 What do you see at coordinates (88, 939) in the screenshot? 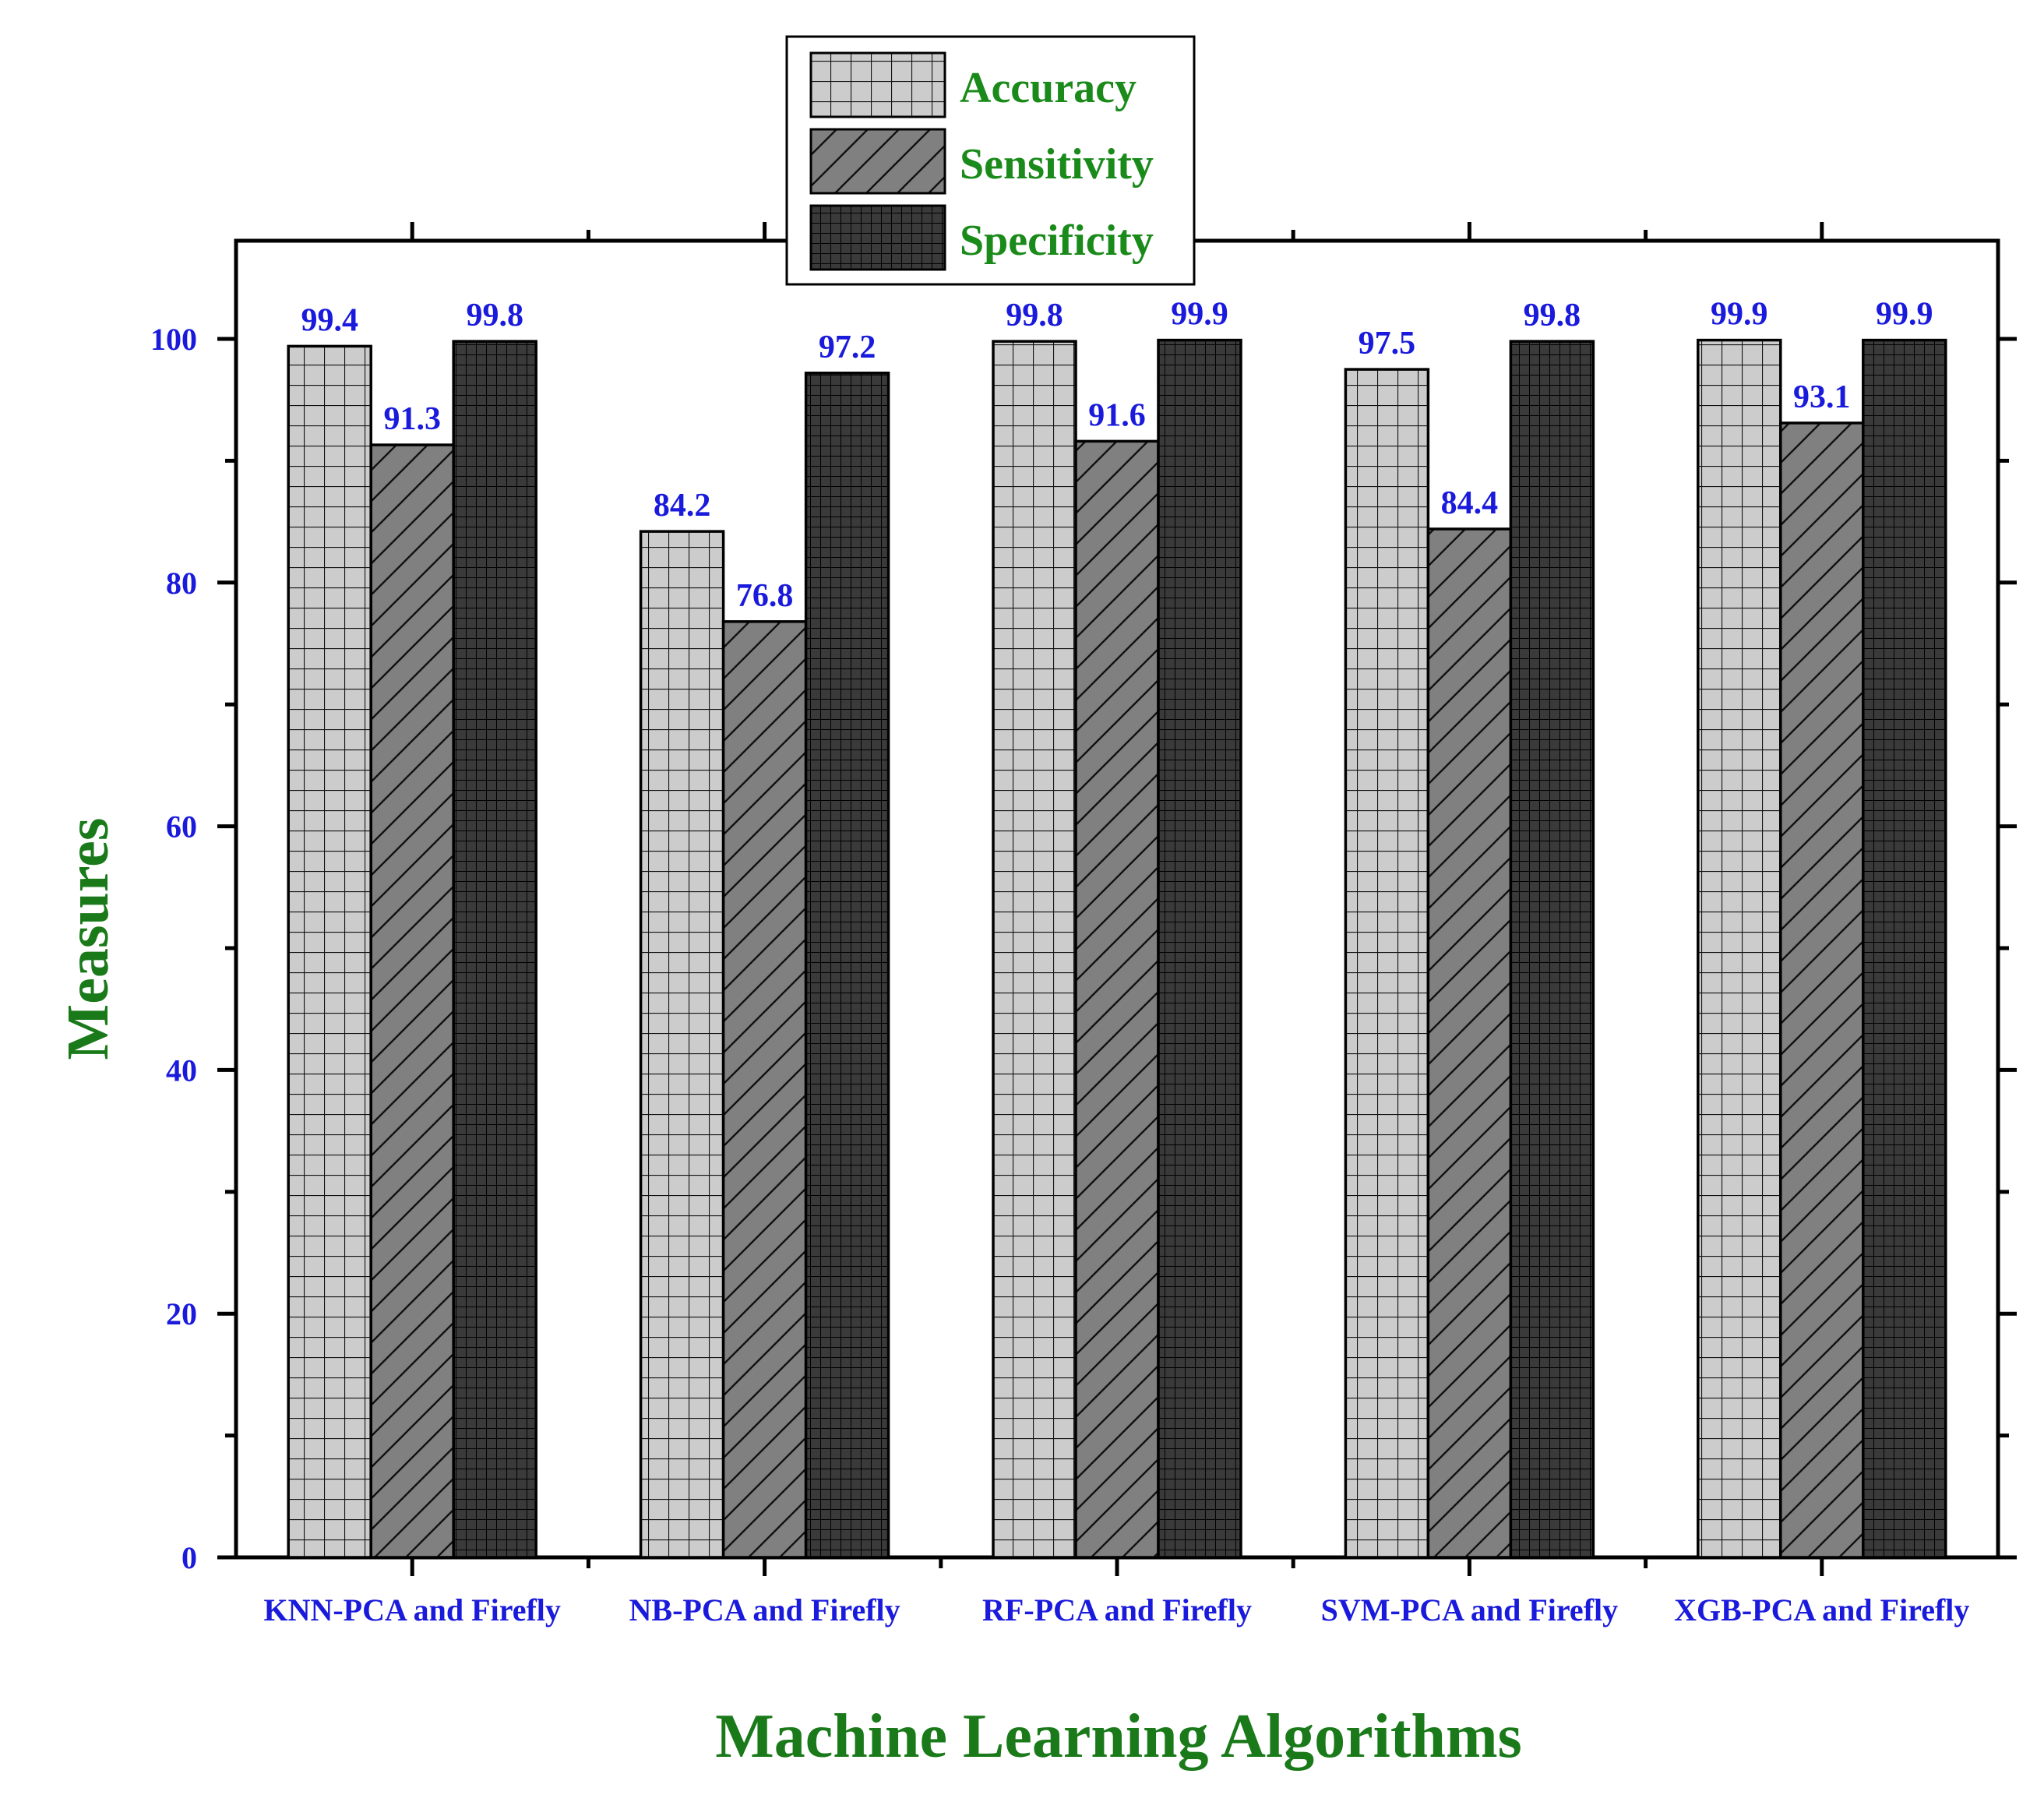
I see `y-axis-title: Measures` at bounding box center [88, 939].